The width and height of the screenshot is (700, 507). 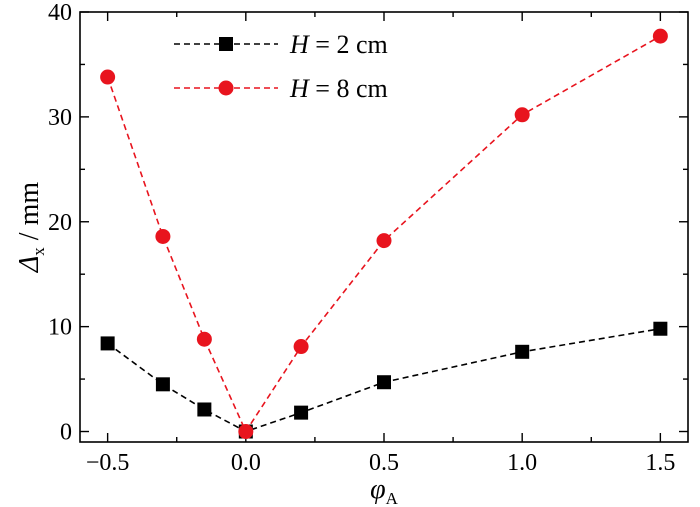 What do you see at coordinates (60, 118) in the screenshot?
I see `y-tick-label: 30` at bounding box center [60, 118].